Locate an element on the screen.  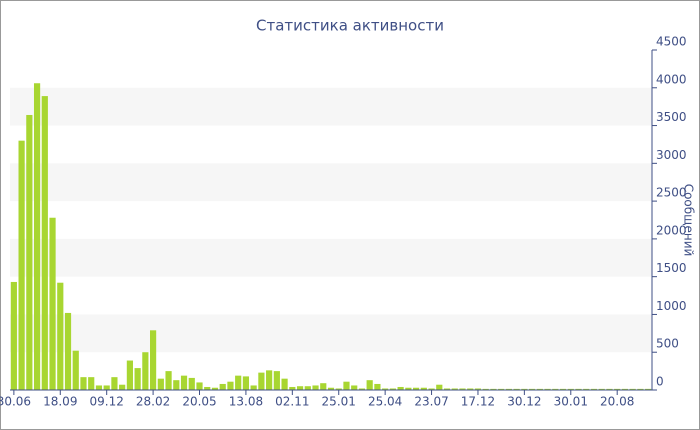
y-tick-label: 500 is located at coordinates (667, 344).